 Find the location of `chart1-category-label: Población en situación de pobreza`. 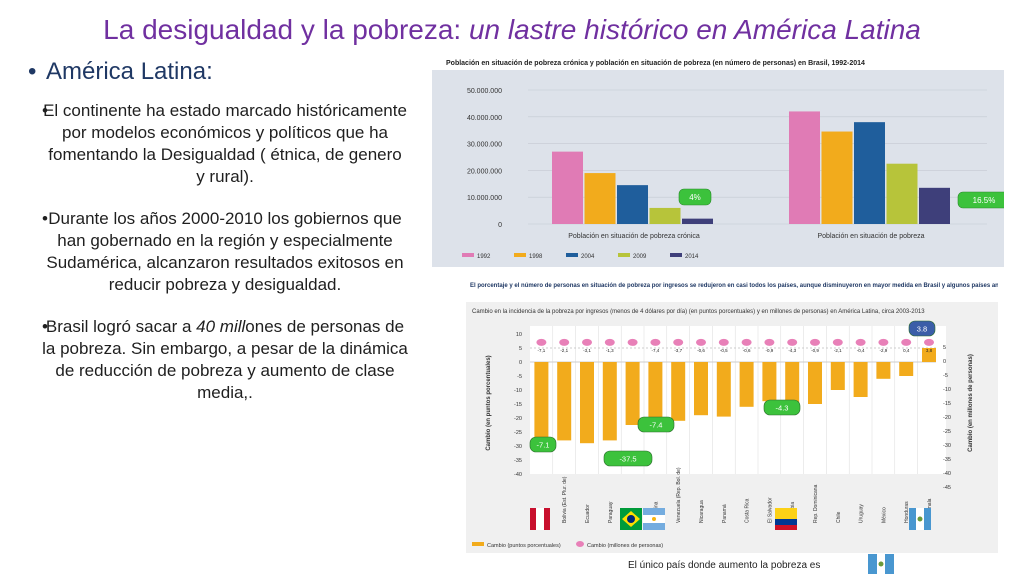

chart1-category-label: Población en situación de pobreza is located at coordinates (870, 236).